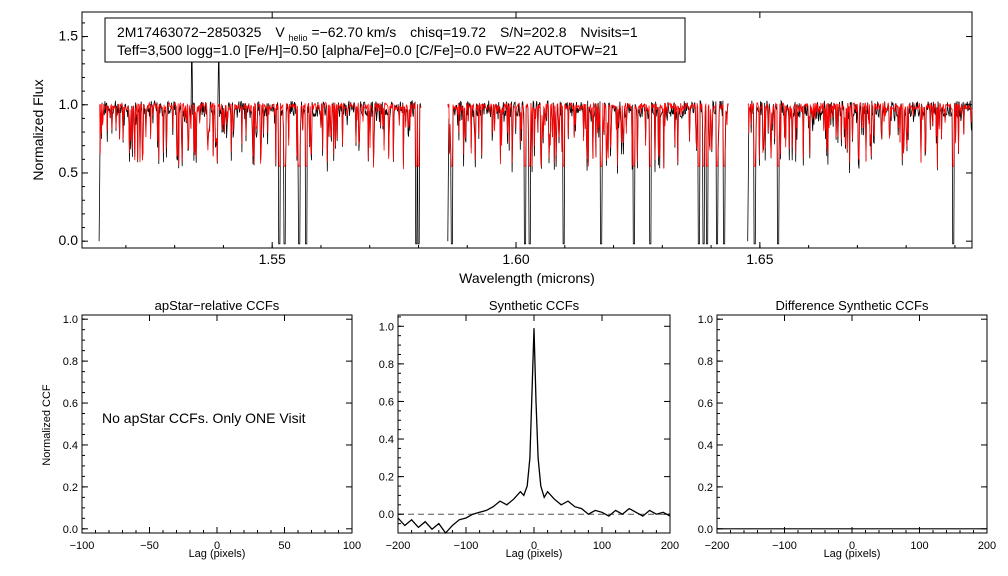  What do you see at coordinates (602, 546) in the screenshot?
I see `synthetic-x-tick-label: 100` at bounding box center [602, 546].